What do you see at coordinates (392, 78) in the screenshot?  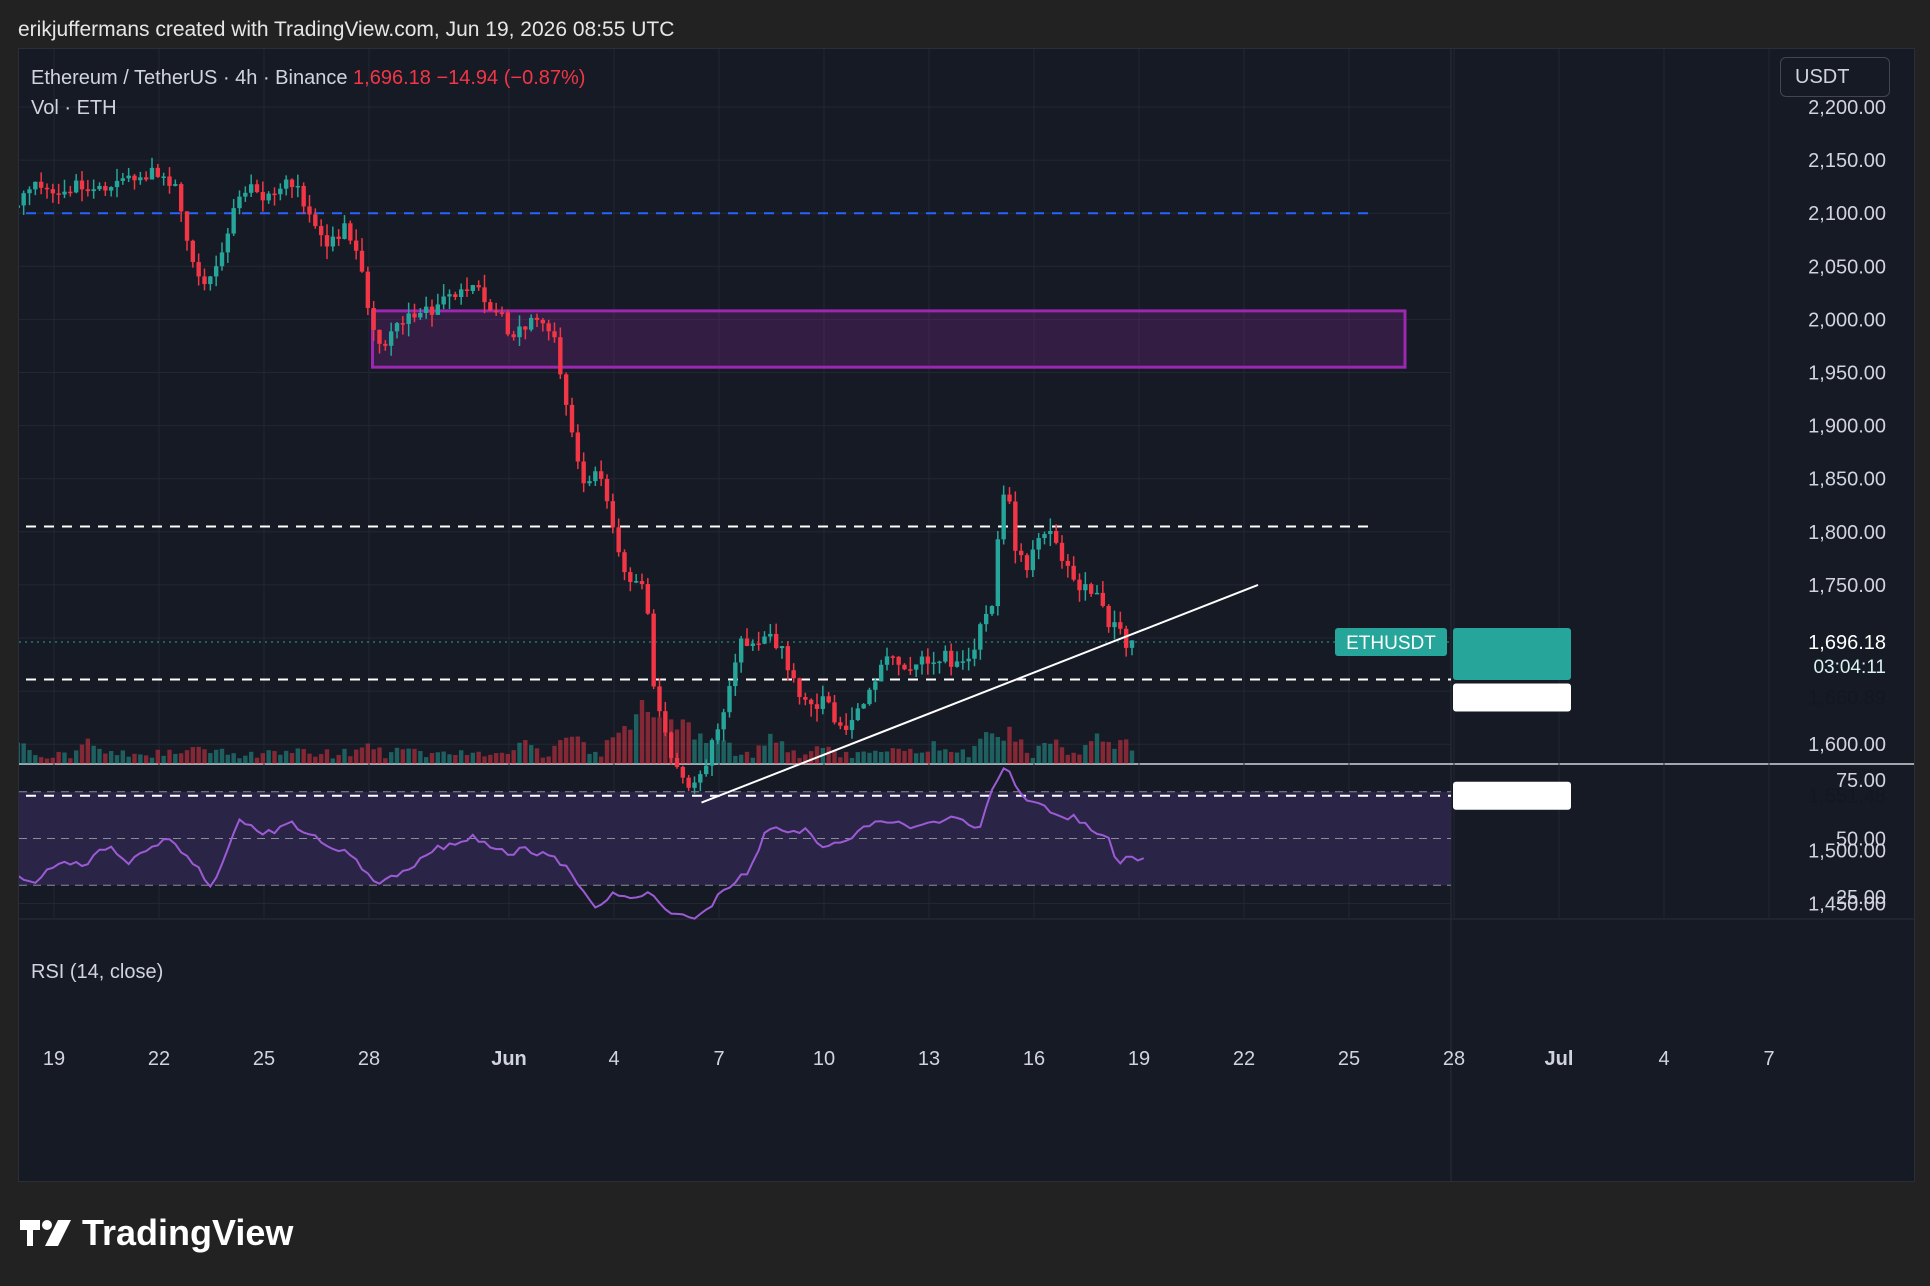 I see `last-price: 1,696.18` at bounding box center [392, 78].